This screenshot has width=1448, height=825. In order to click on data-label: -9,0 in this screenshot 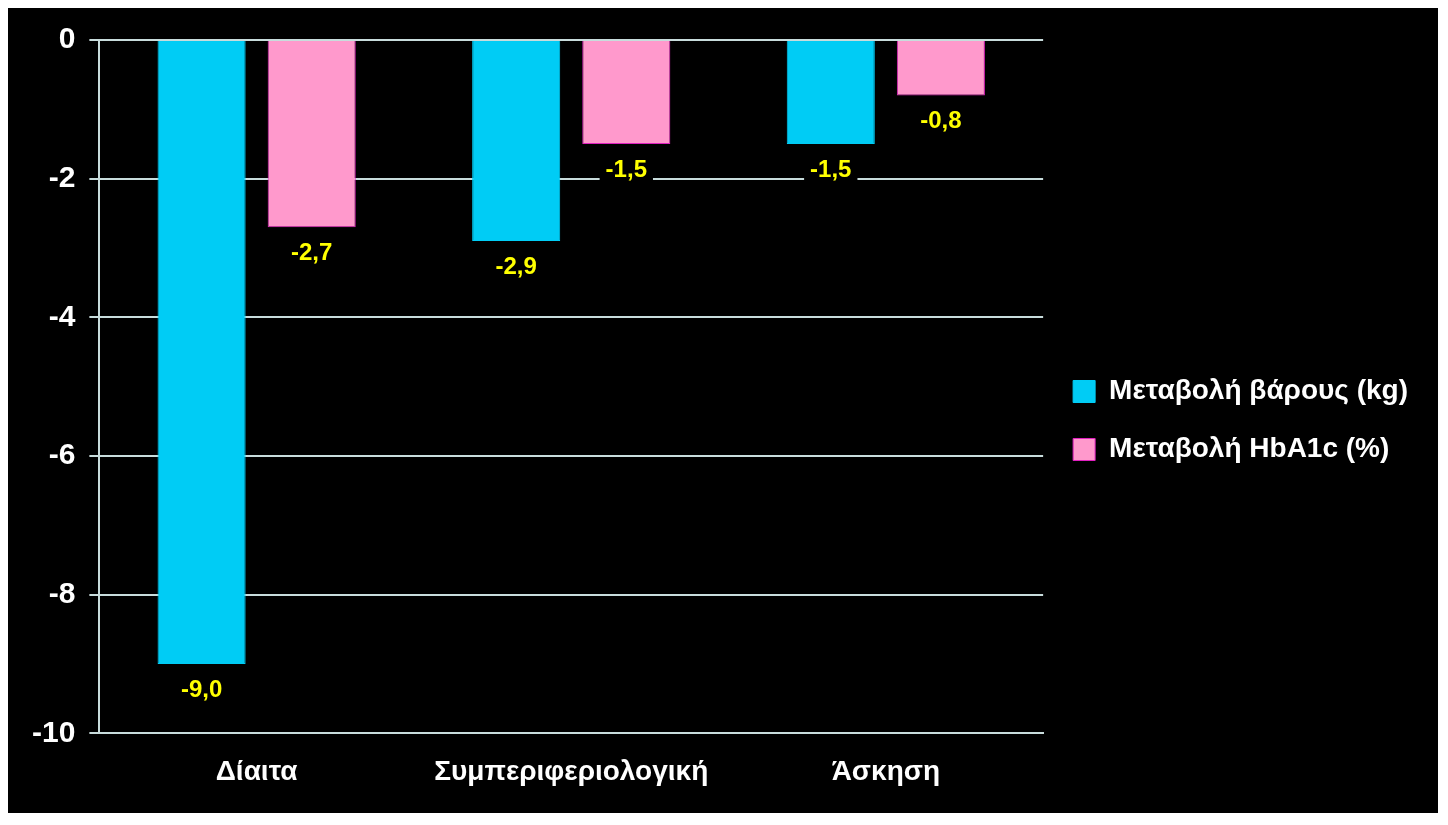, I will do `click(201, 688)`.